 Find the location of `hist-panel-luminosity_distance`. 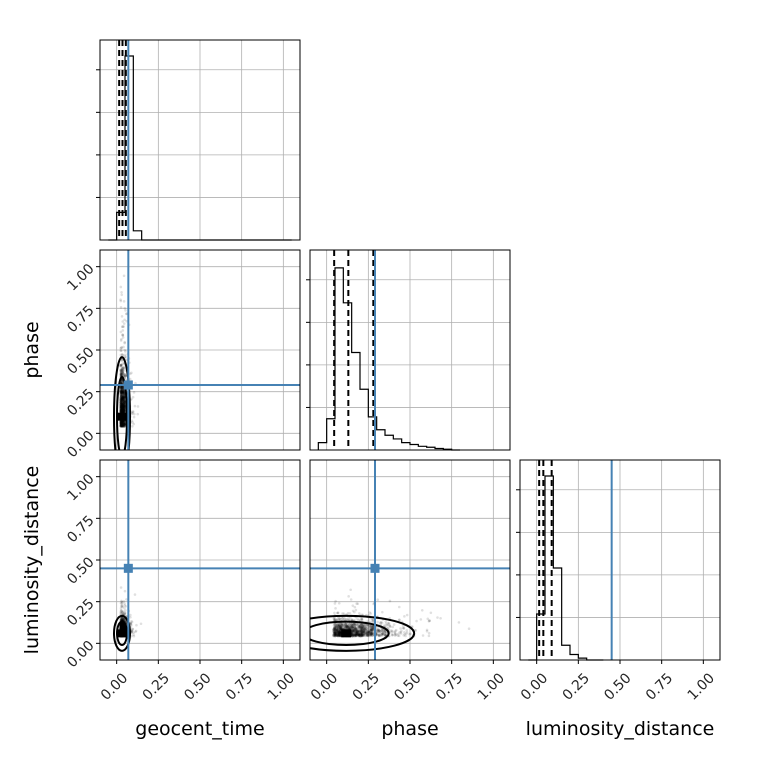

hist-panel-luminosity_distance is located at coordinates (618, 560).